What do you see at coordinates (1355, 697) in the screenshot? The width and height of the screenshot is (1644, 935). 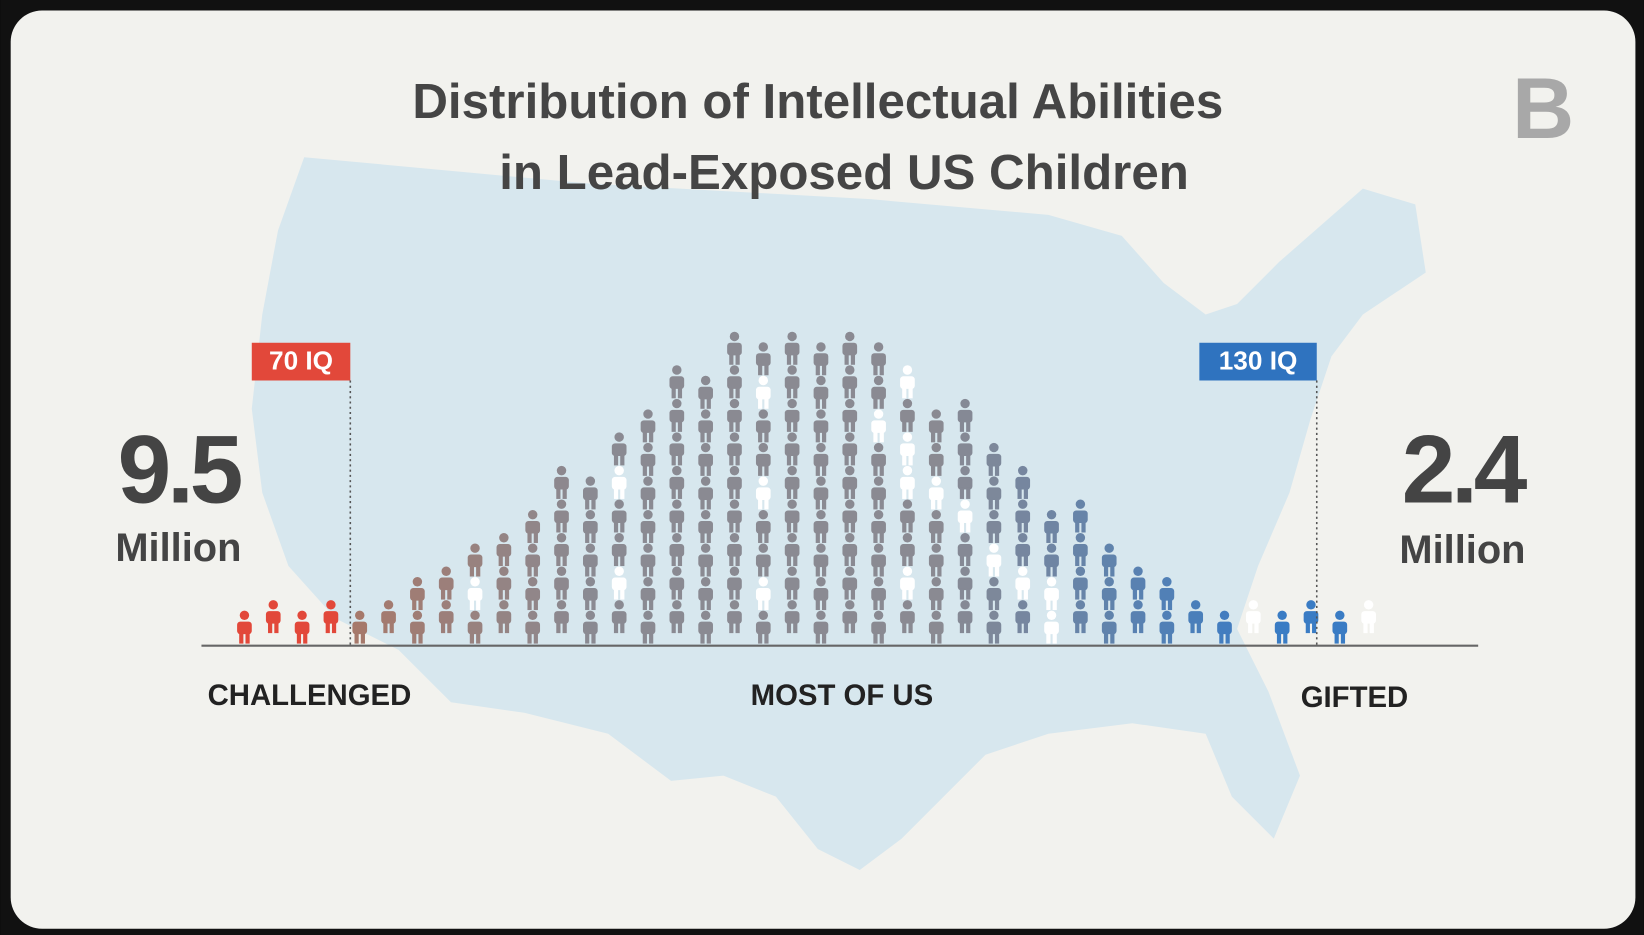 I see `category-label: GIFTED` at bounding box center [1355, 697].